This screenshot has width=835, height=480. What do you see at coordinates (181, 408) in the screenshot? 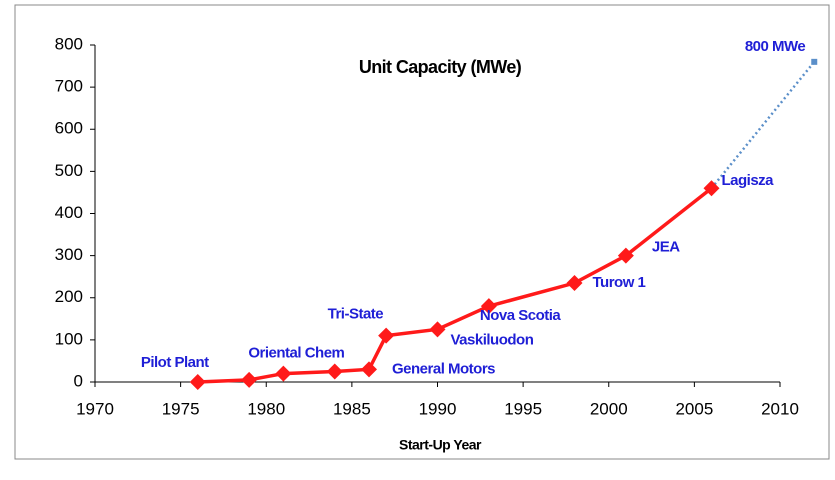
I see `x-tick-label: 1975` at bounding box center [181, 408].